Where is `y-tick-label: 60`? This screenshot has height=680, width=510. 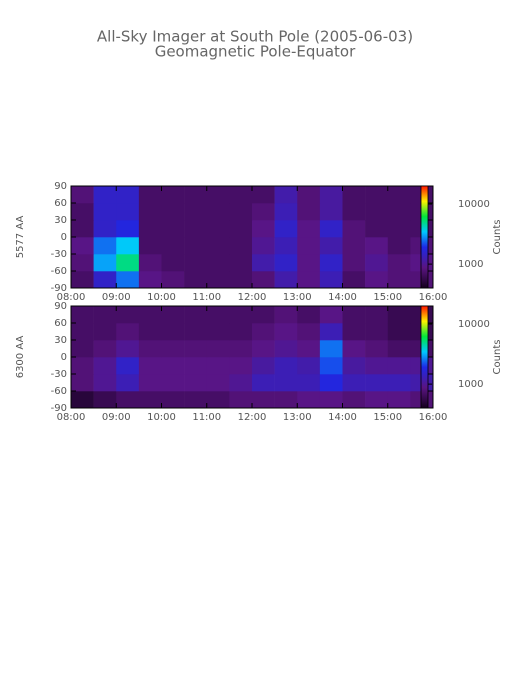
y-tick-label: 60 is located at coordinates (60, 203).